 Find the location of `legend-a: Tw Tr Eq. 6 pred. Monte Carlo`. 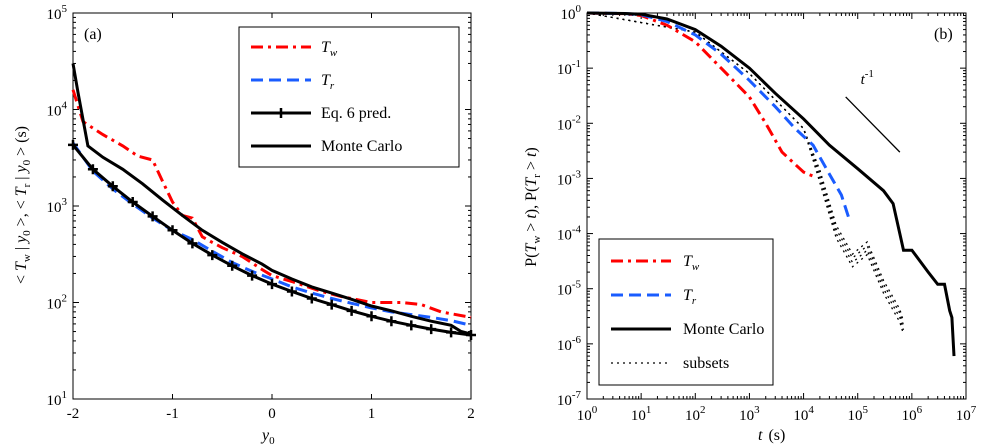

legend-a: Tw Tr Eq. 6 pred. Monte Carlo is located at coordinates (349, 97).